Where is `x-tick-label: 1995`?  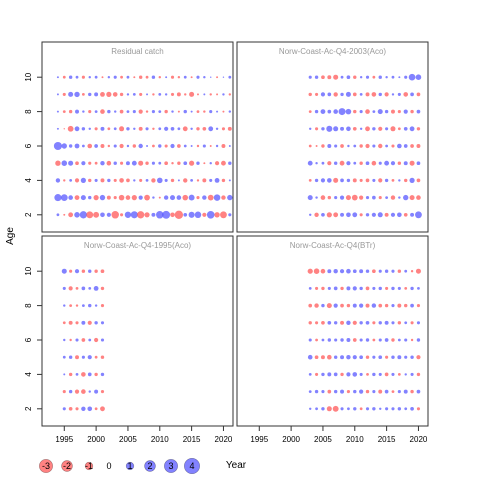 x-tick-label: 1995 is located at coordinates (259, 439).